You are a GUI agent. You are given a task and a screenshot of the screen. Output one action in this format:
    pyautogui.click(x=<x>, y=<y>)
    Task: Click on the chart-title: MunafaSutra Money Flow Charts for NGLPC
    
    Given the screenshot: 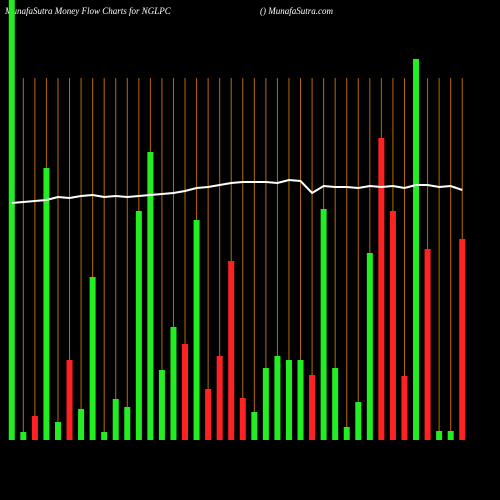 What is the action you would take?
    pyautogui.click(x=88, y=11)
    